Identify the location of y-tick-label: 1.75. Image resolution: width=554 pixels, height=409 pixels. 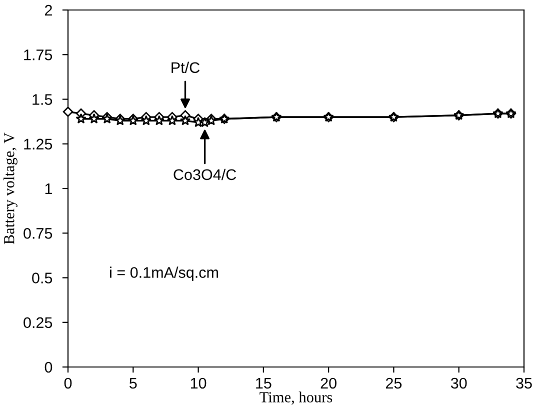
(38, 55).